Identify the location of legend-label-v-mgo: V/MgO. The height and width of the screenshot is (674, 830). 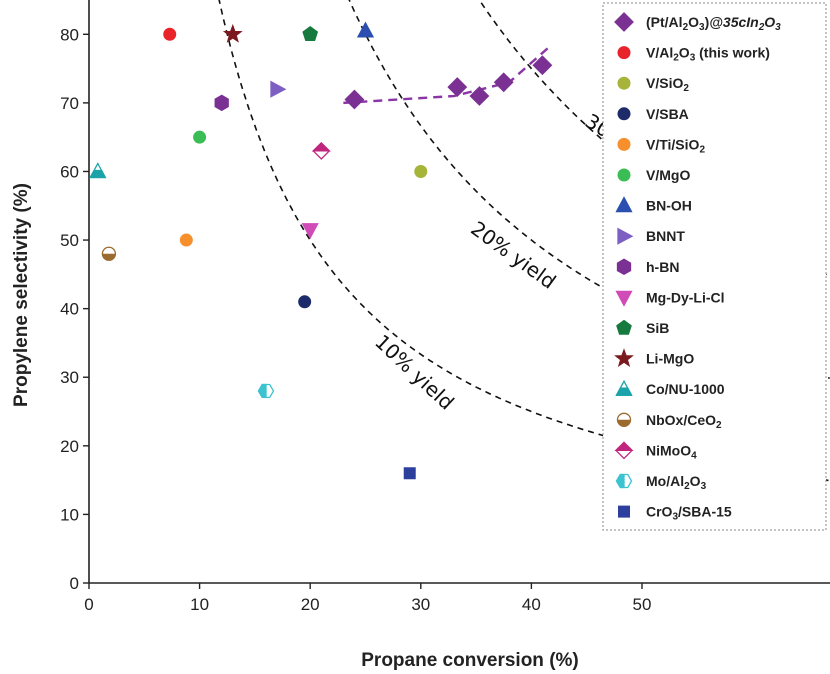
(668, 175).